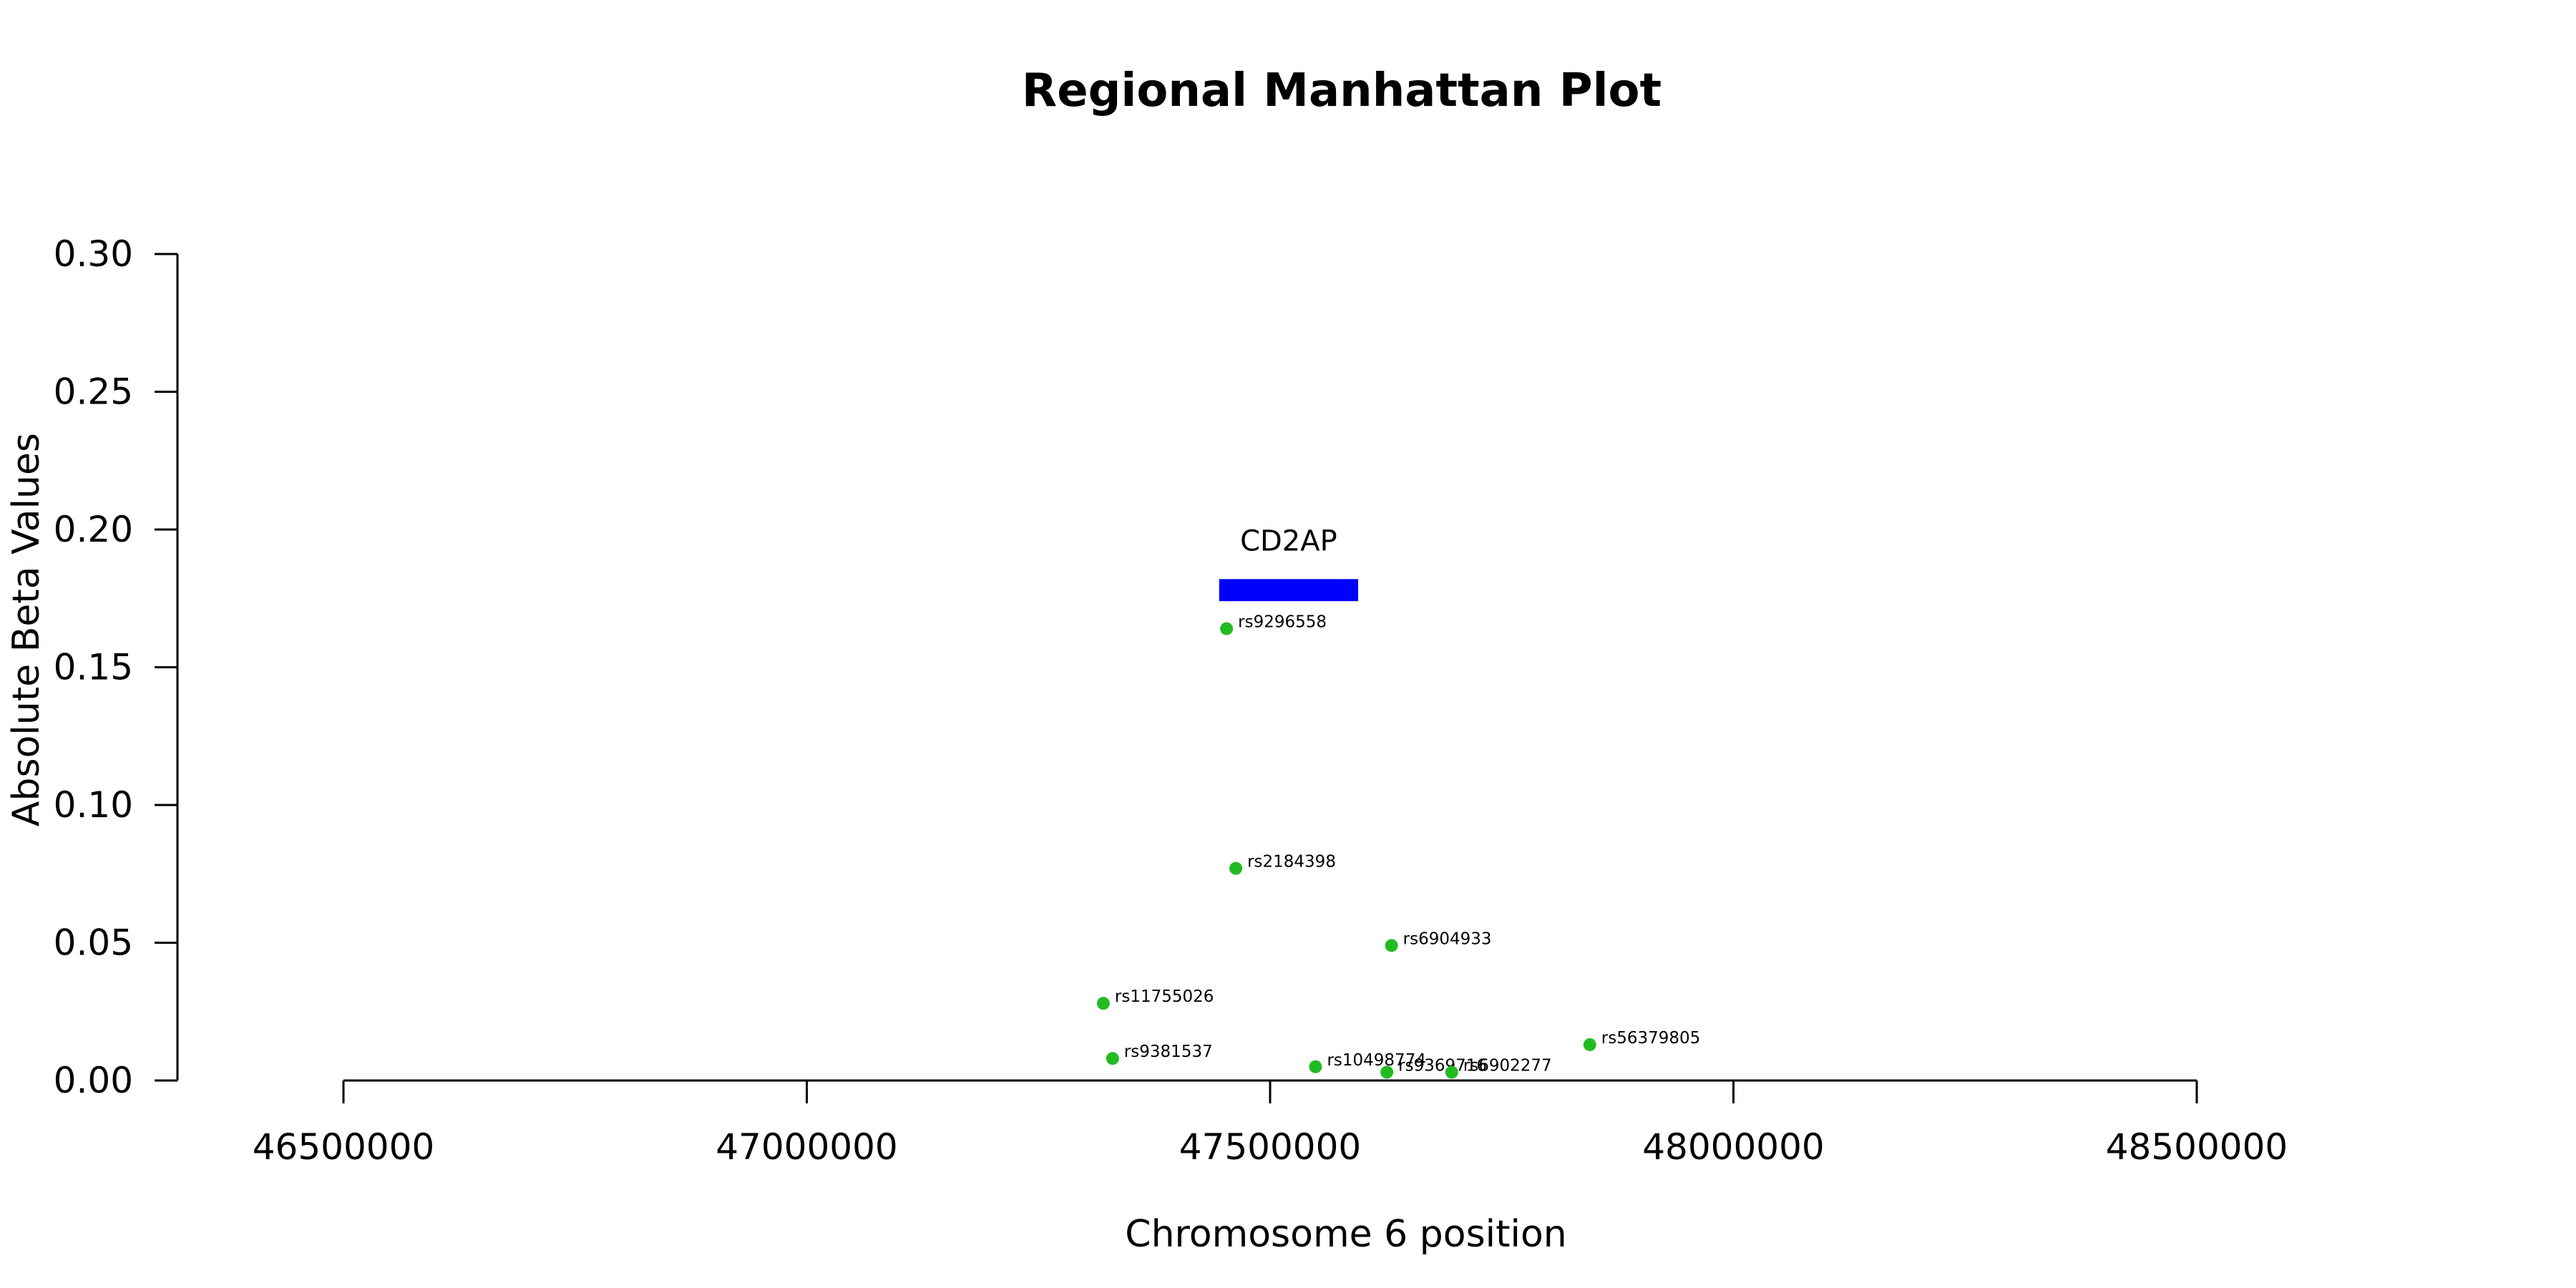 This screenshot has width=2576, height=1288. Describe the element at coordinates (1507, 1065) in the screenshot. I see `snp-label: rs6902277` at that location.